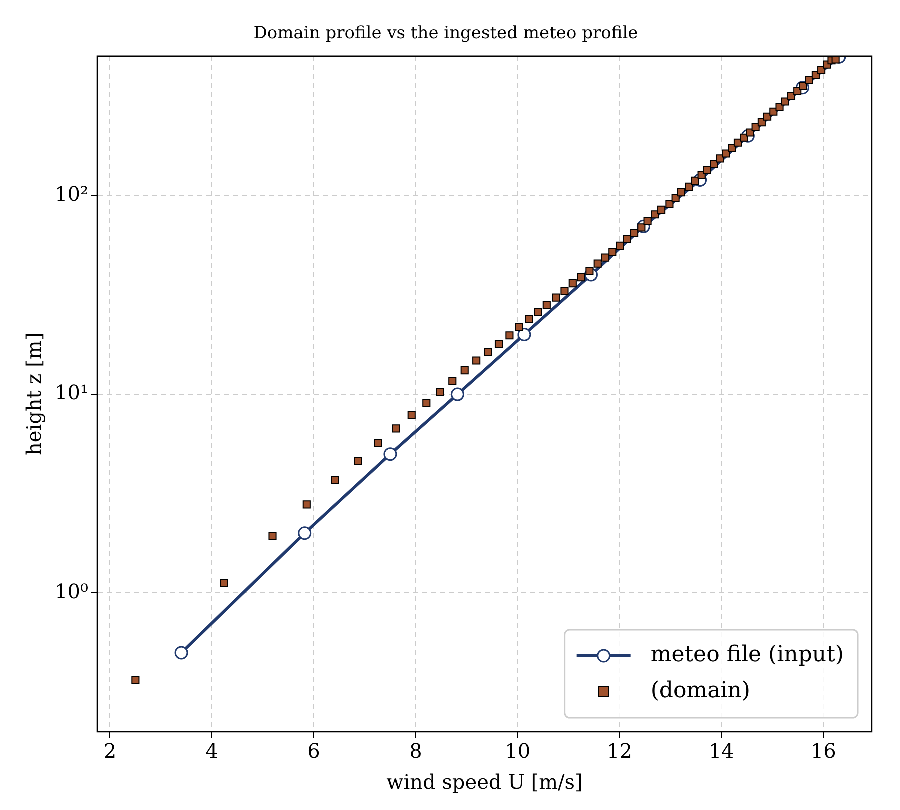  Describe the element at coordinates (446, 34) in the screenshot. I see `chart-title: Domain profile vs the ingested meteo profile` at that location.